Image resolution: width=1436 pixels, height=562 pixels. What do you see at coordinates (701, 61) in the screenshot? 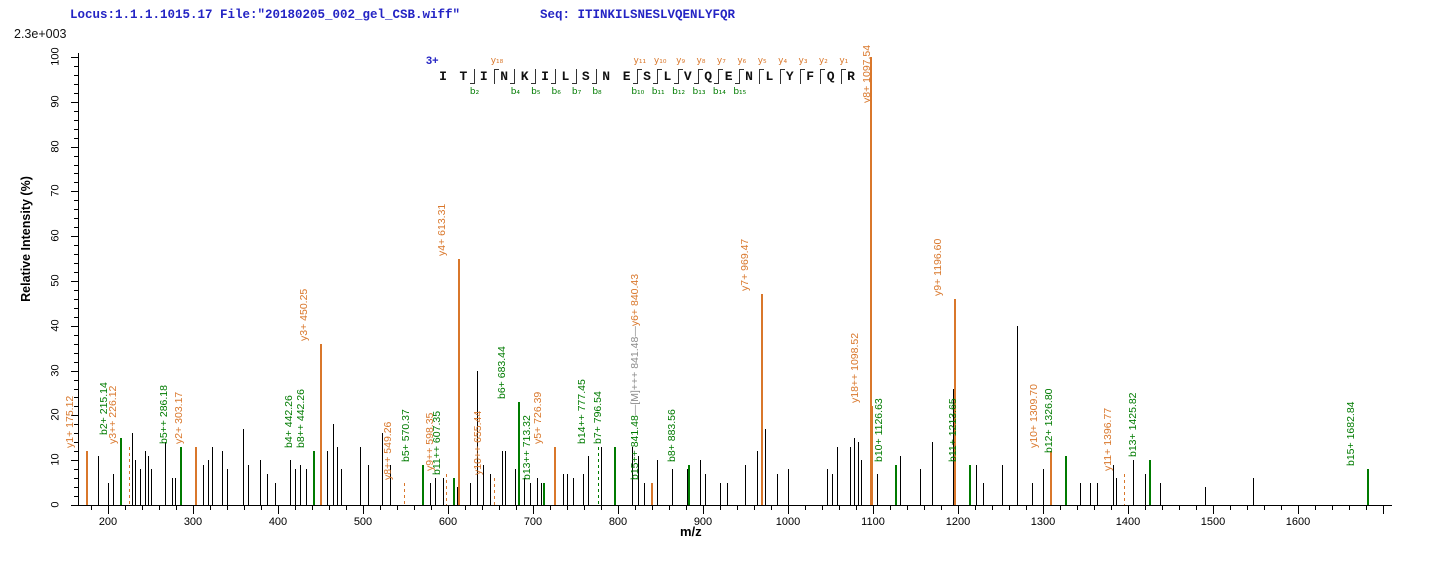
I see `y-ion-marker: y₈` at bounding box center [701, 61].